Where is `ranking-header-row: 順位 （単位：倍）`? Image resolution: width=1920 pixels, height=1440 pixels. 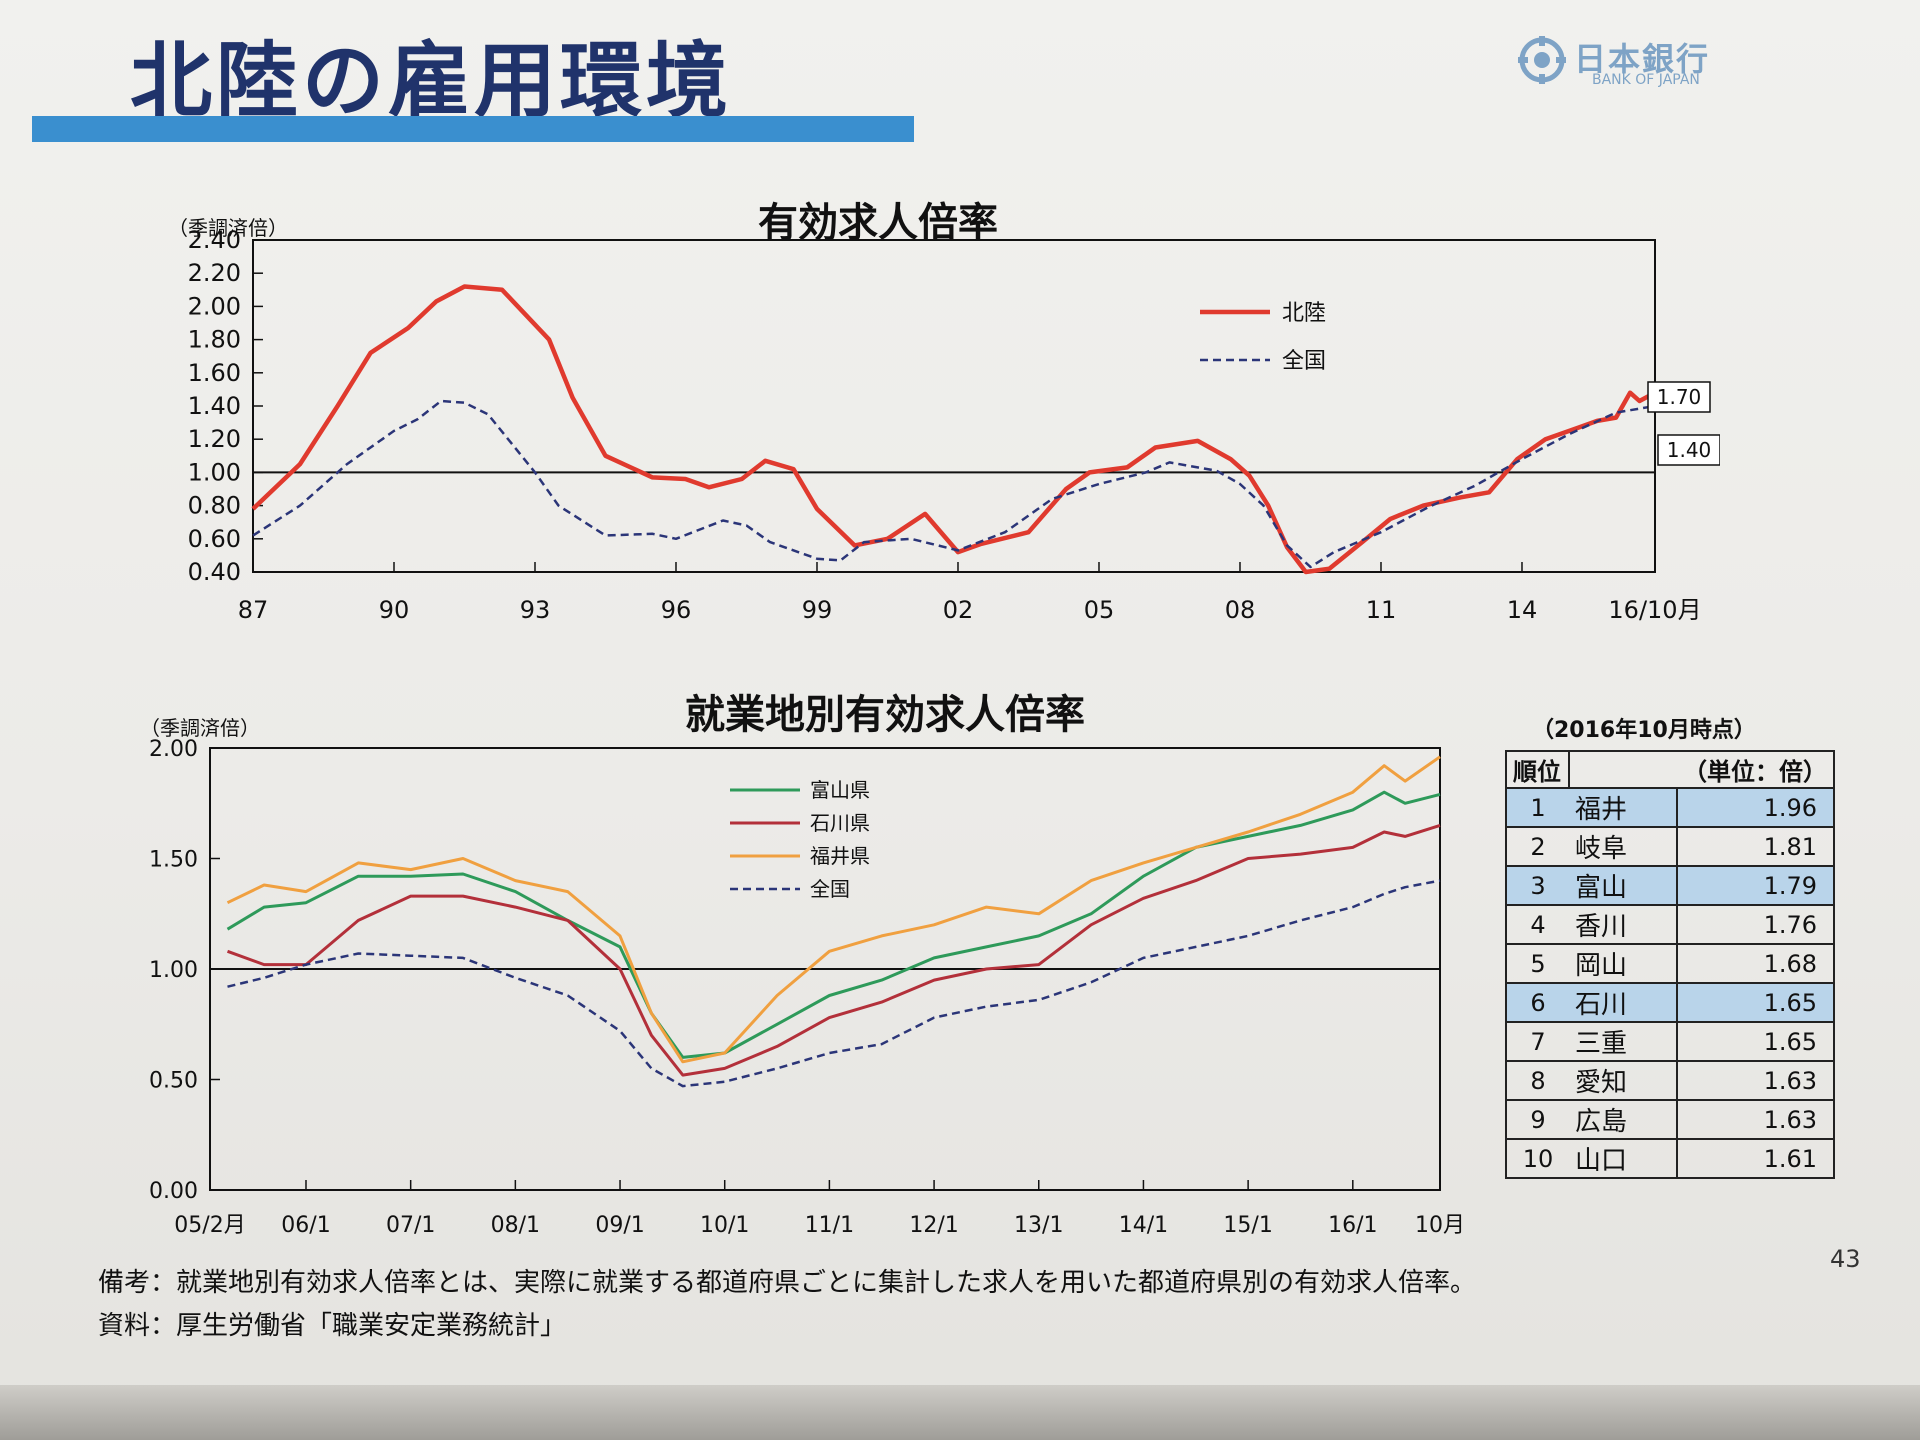 ranking-header-row: 順位 （単位：倍） is located at coordinates (1670, 769).